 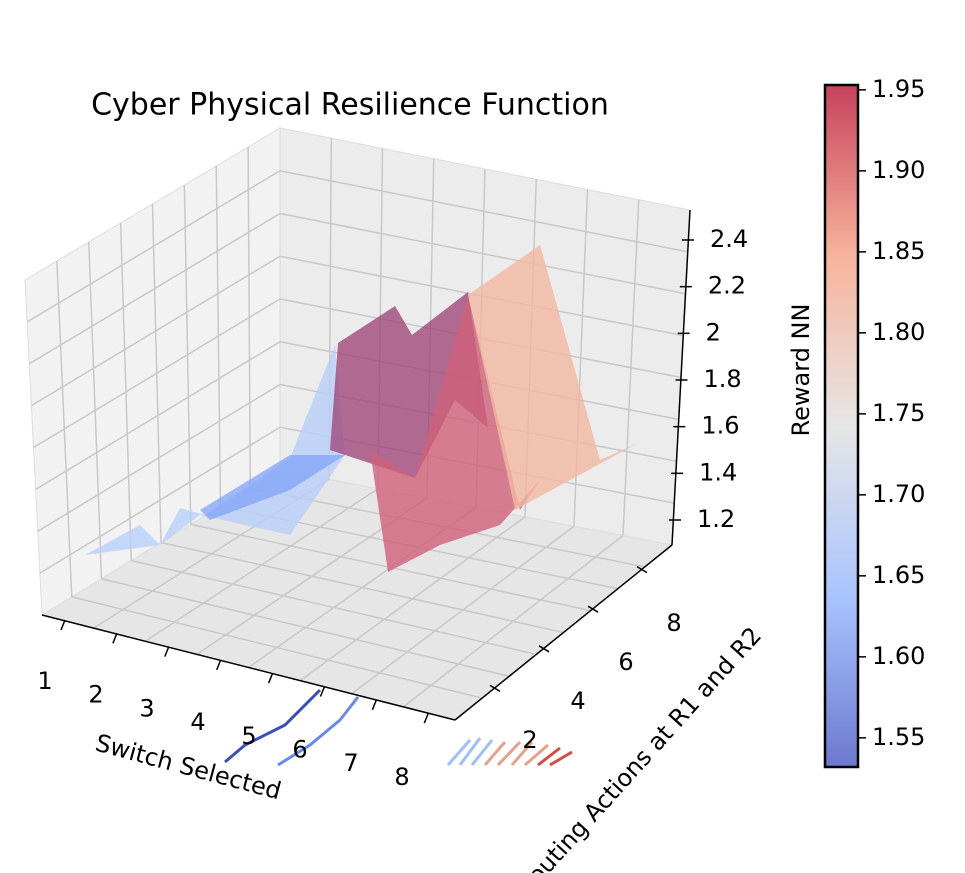 I want to click on colorbar-tick-label: 1.90, so click(x=898, y=170).